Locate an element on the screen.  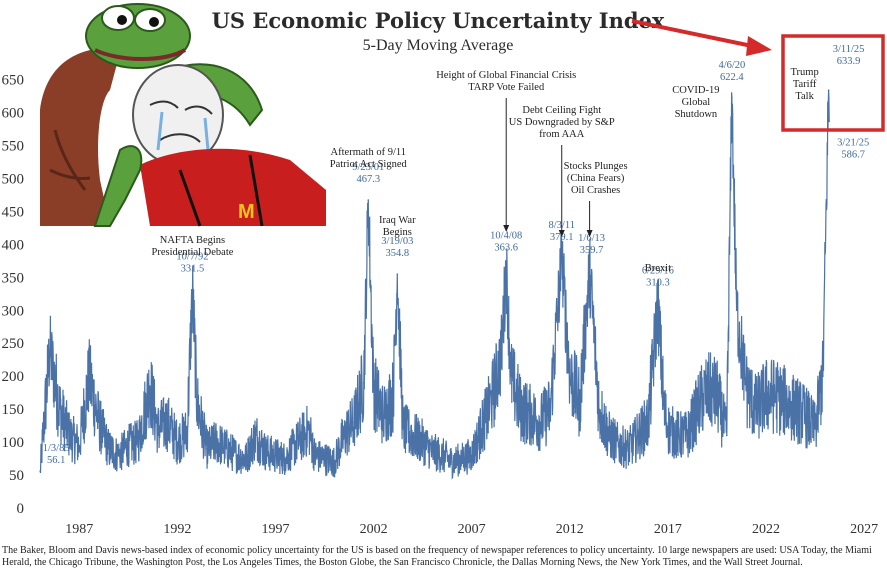
annotation-label: COVID-19 is located at coordinates (695, 90).